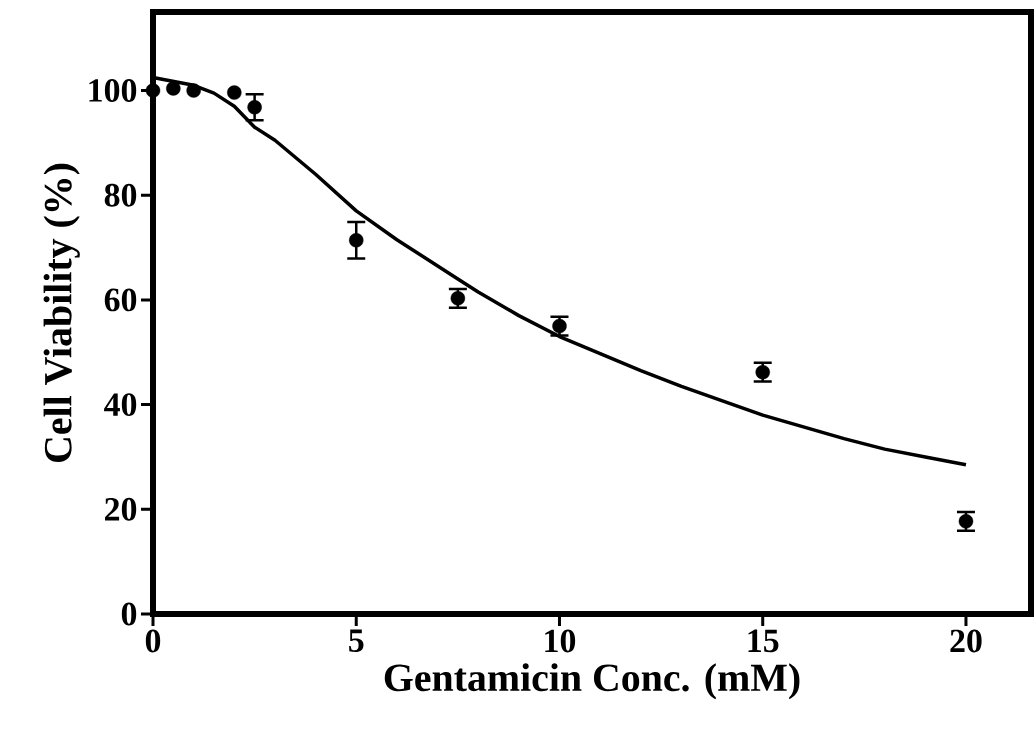 The height and width of the screenshot is (742, 1036). I want to click on y-tick-label: 20, so click(121, 509).